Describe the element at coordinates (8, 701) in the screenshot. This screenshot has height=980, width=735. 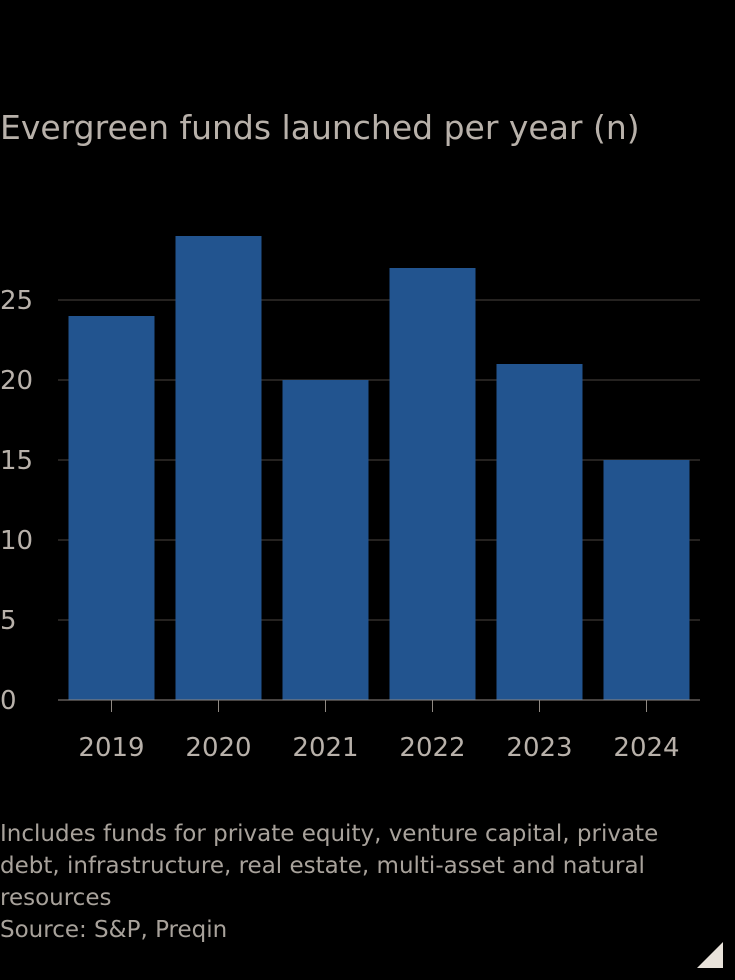
I see `y-tick-label: 0` at that location.